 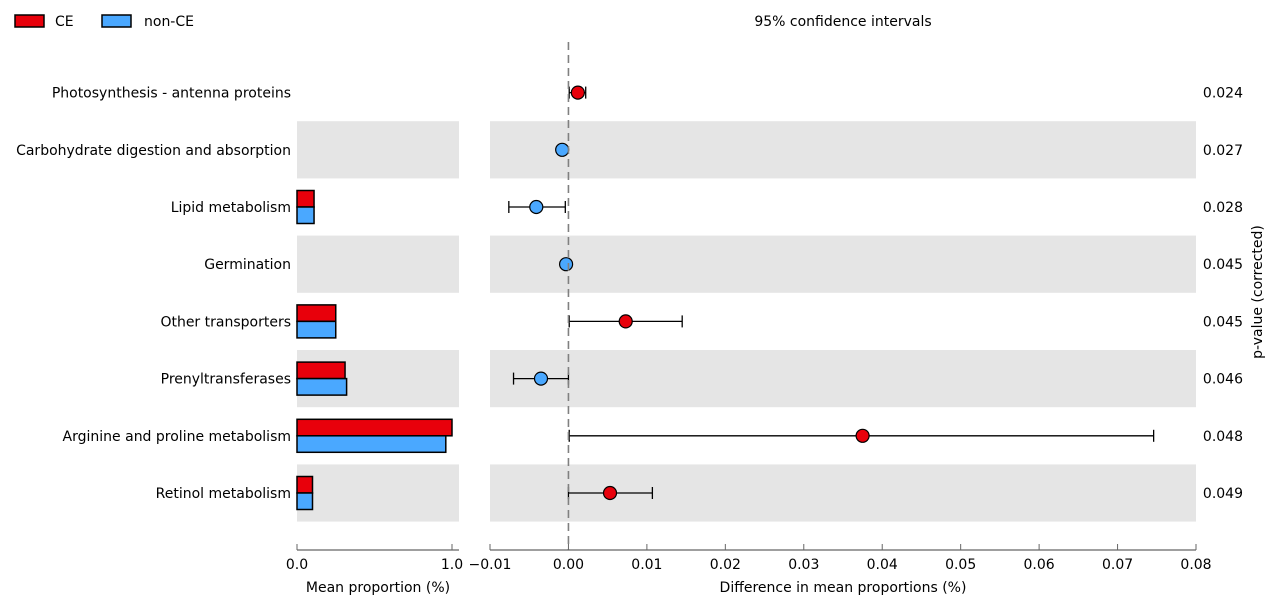 What do you see at coordinates (960, 565) in the screenshot?
I see `ci-tick-label: 0.05` at bounding box center [960, 565].